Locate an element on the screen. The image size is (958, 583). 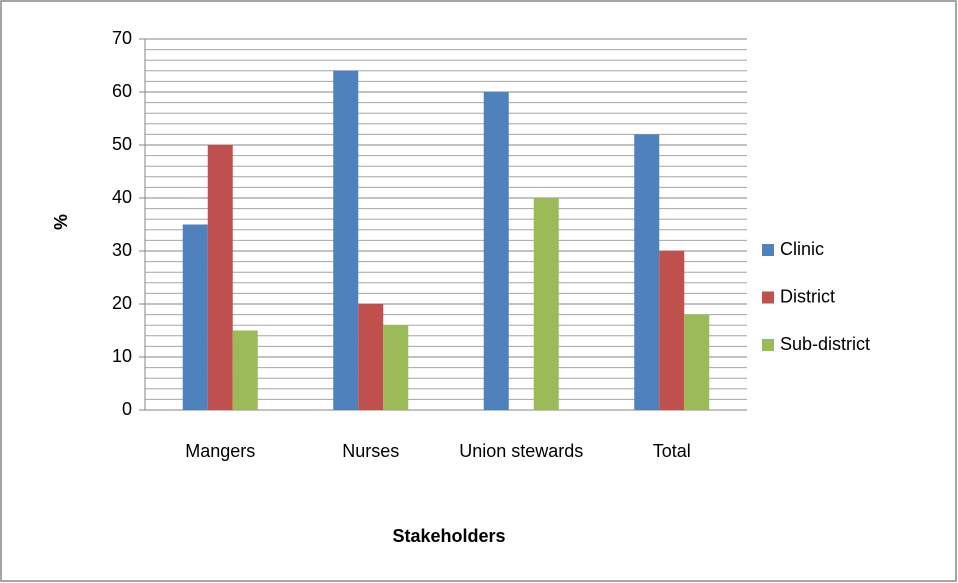
y-tick-label: 10 is located at coordinates (122, 356).